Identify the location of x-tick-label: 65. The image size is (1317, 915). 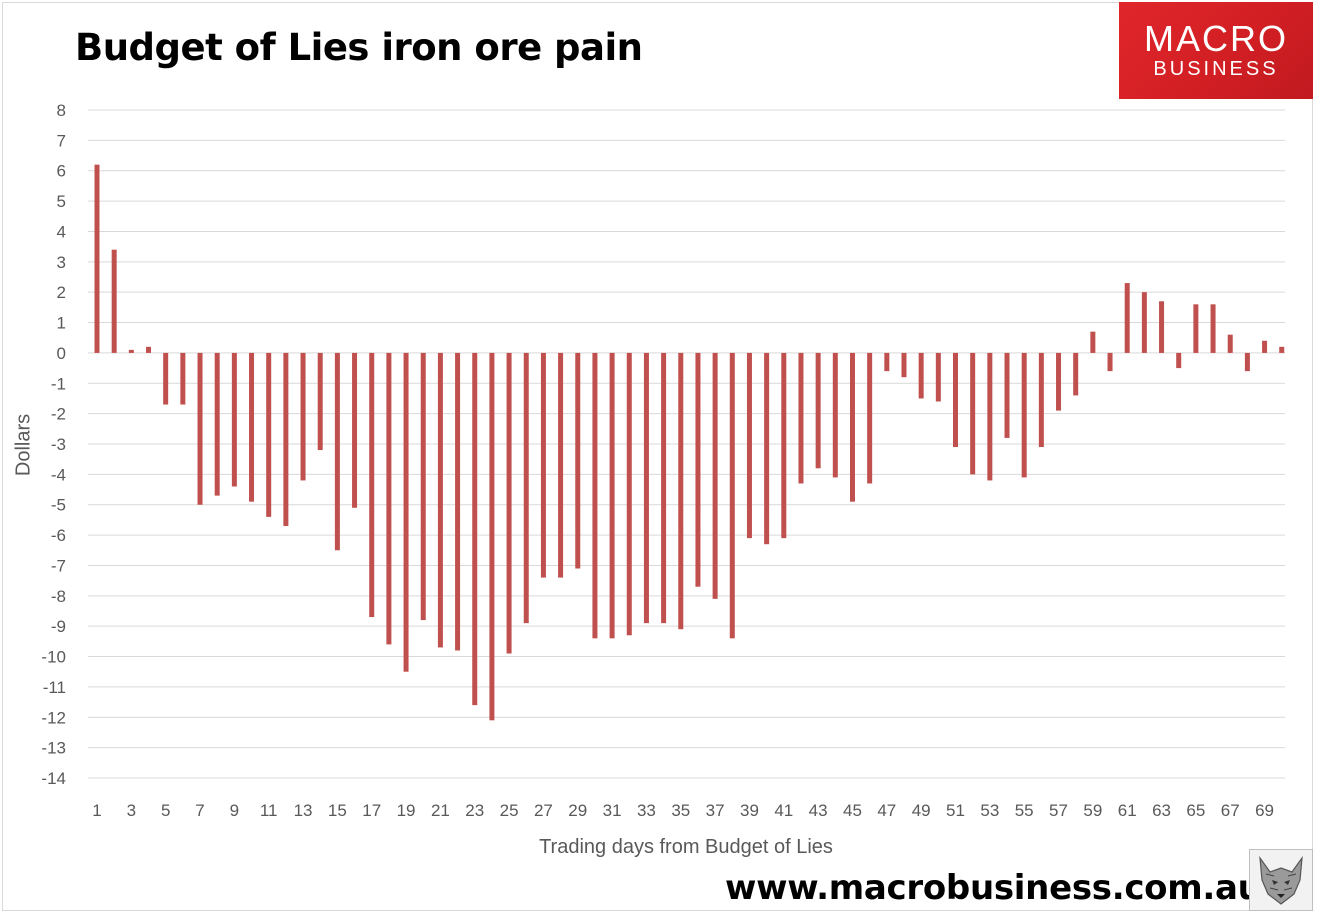
(1195, 810).